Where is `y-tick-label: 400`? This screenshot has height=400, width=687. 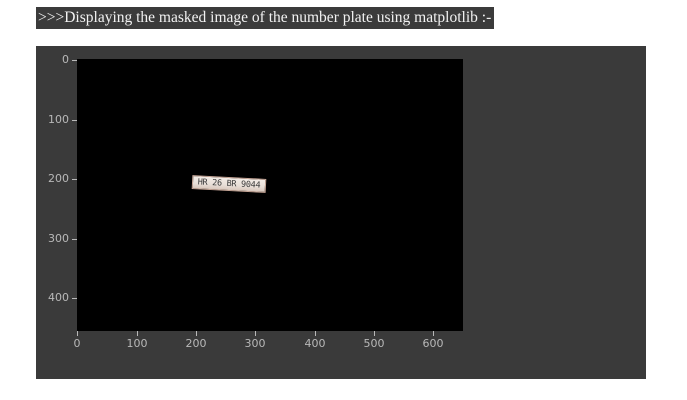 y-tick-label: 400 is located at coordinates (58, 297).